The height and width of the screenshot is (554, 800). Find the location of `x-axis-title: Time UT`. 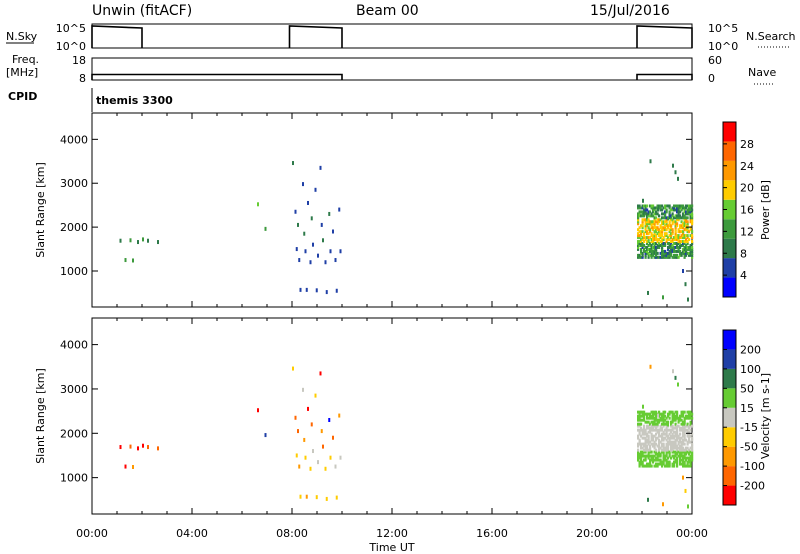

x-axis-title: Time UT is located at coordinates (391, 547).